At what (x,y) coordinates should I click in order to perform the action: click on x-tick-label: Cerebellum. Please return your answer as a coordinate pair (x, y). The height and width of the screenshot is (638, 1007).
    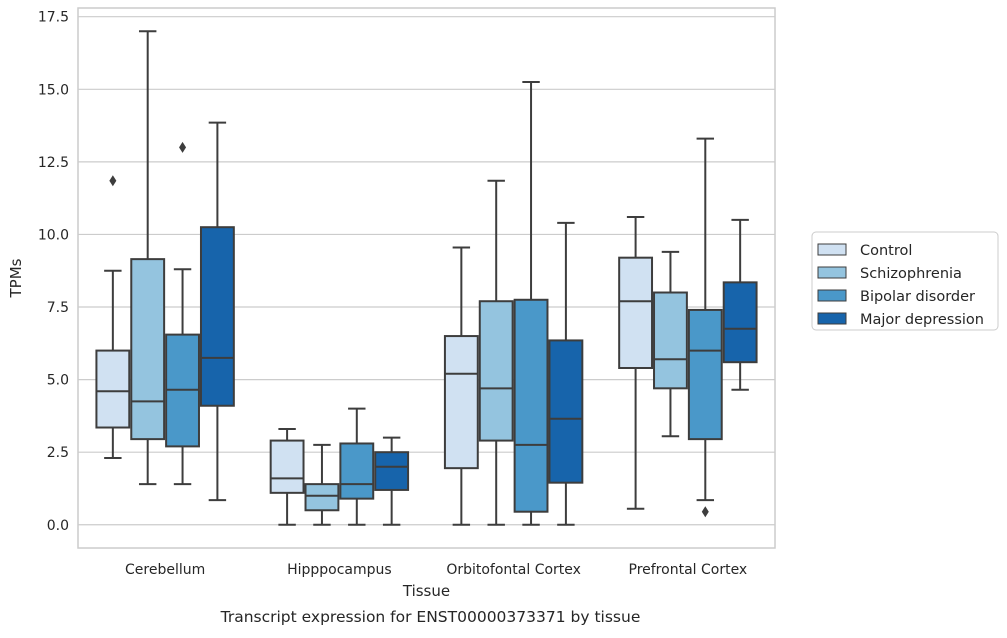
    Looking at the image, I should click on (165, 570).